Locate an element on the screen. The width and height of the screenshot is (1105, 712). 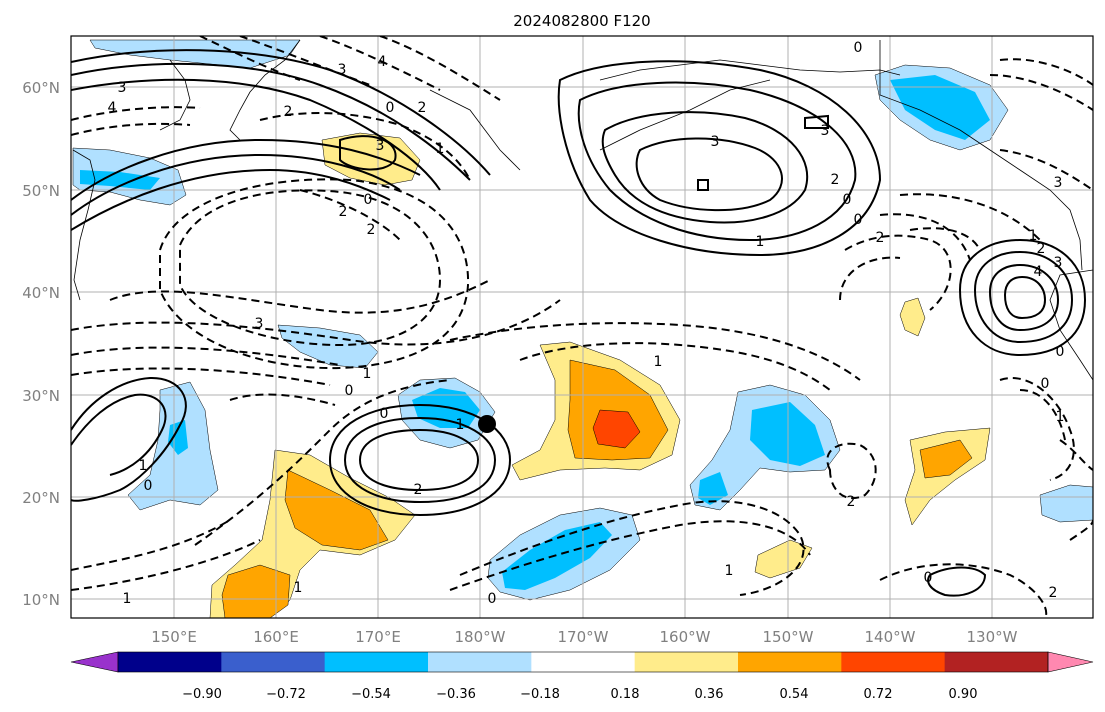
storm-center-dot is located at coordinates (487, 424).